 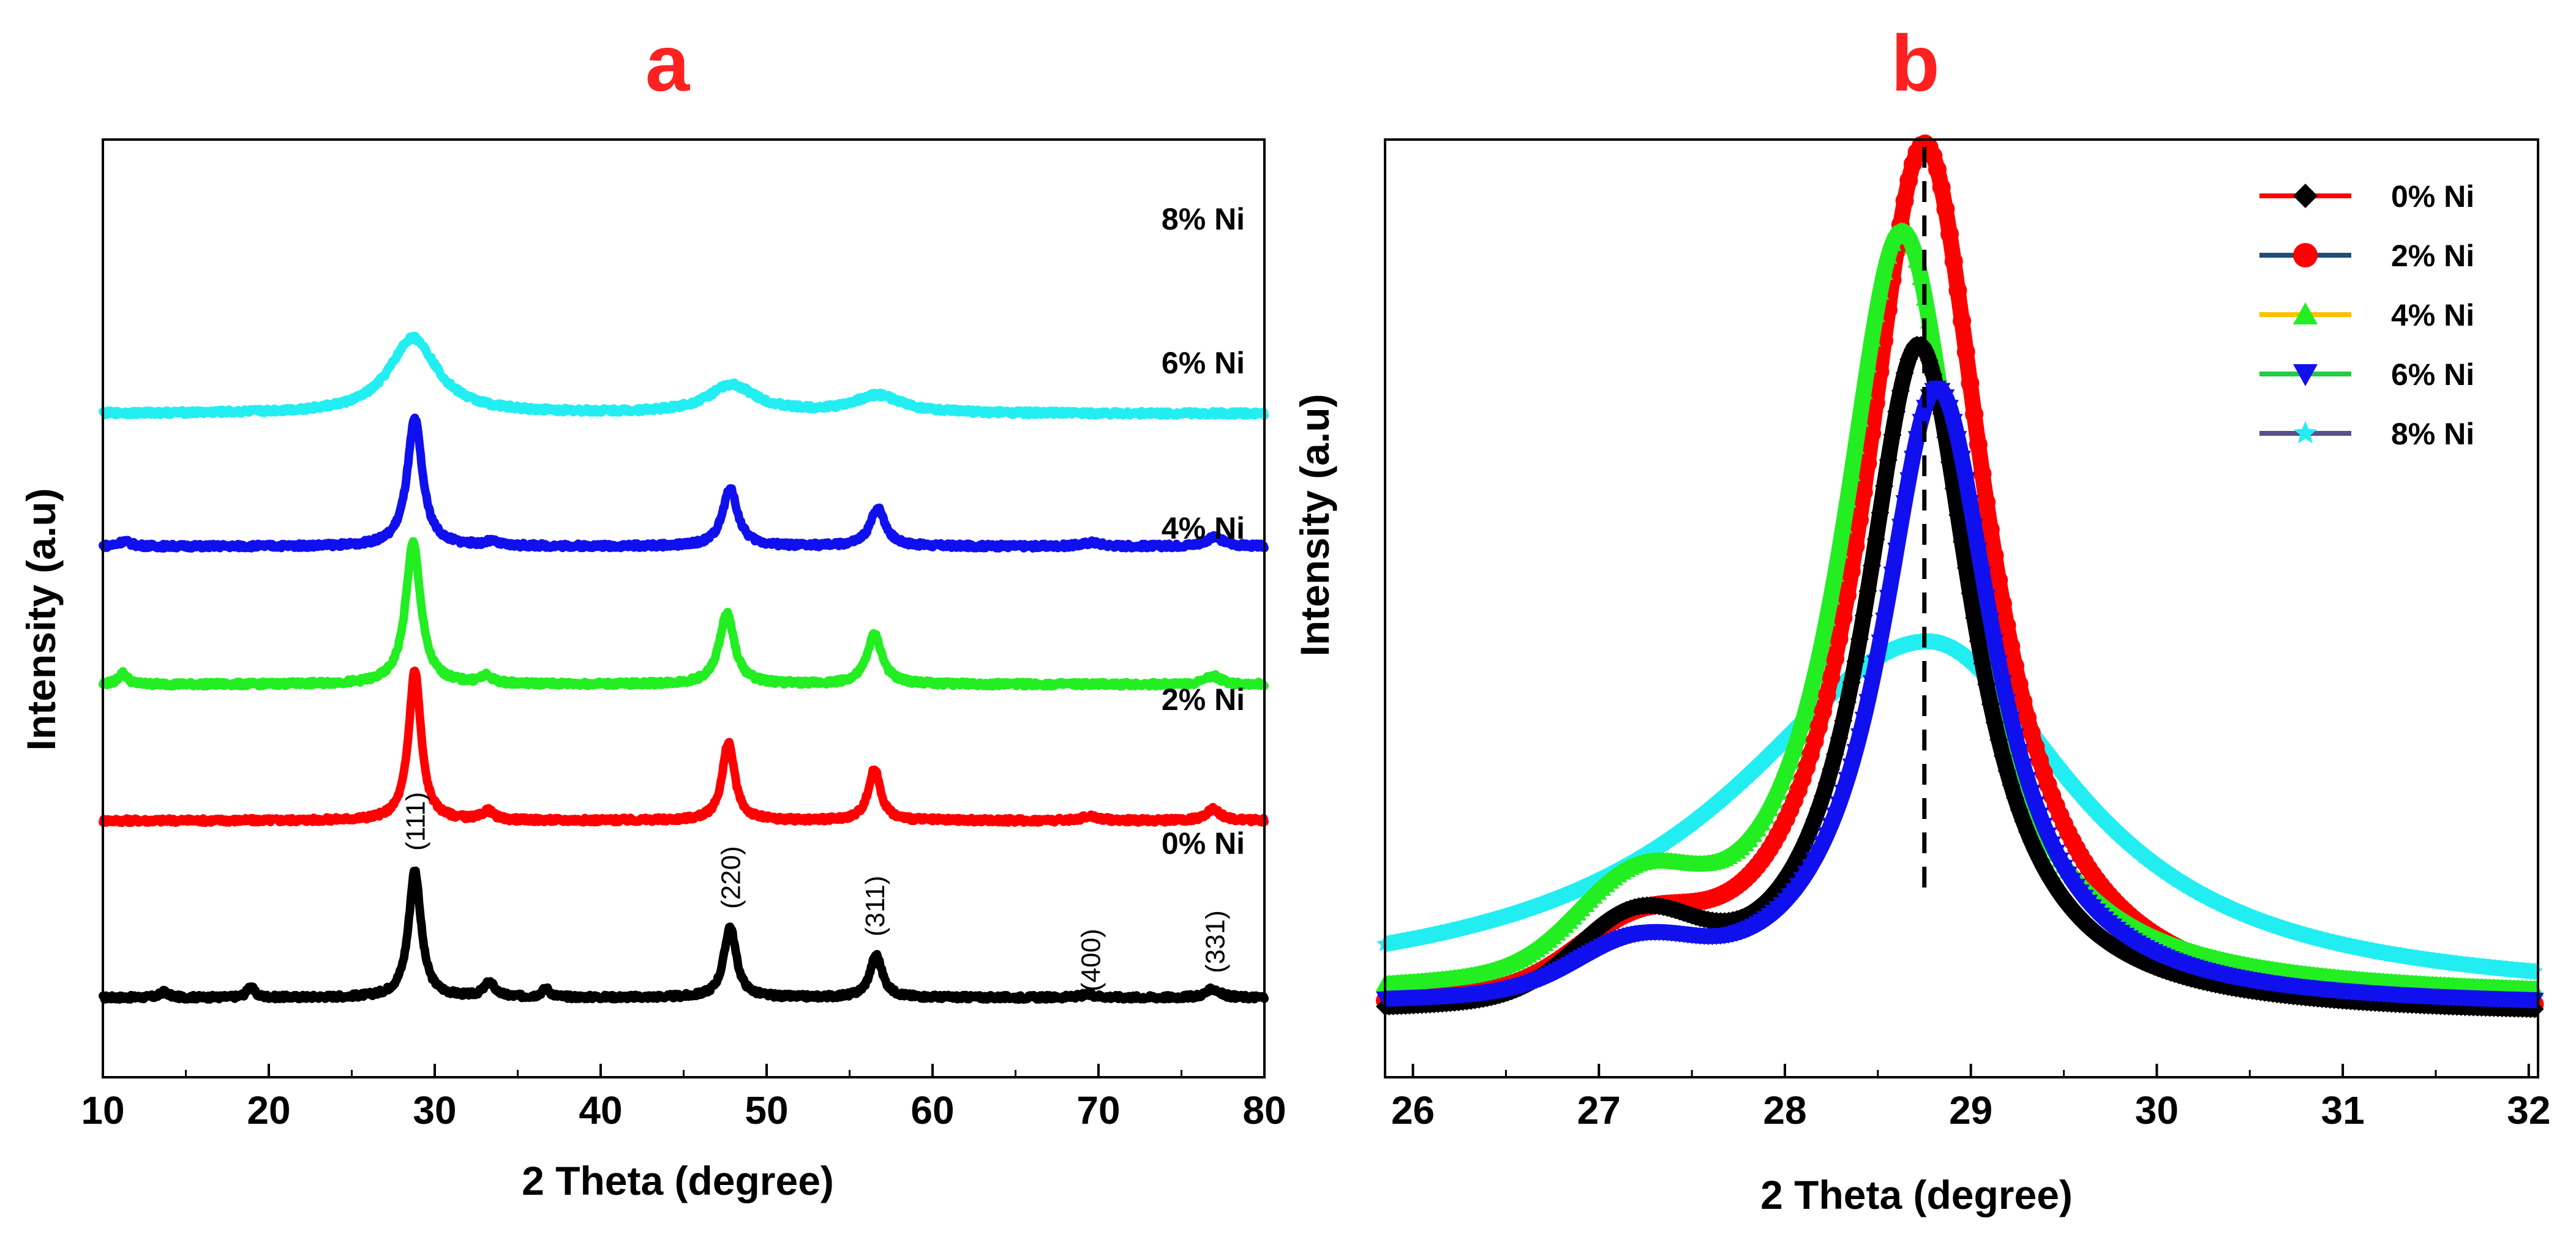 What do you see at coordinates (932, 1110) in the screenshot?
I see `x-tick-label: 60` at bounding box center [932, 1110].